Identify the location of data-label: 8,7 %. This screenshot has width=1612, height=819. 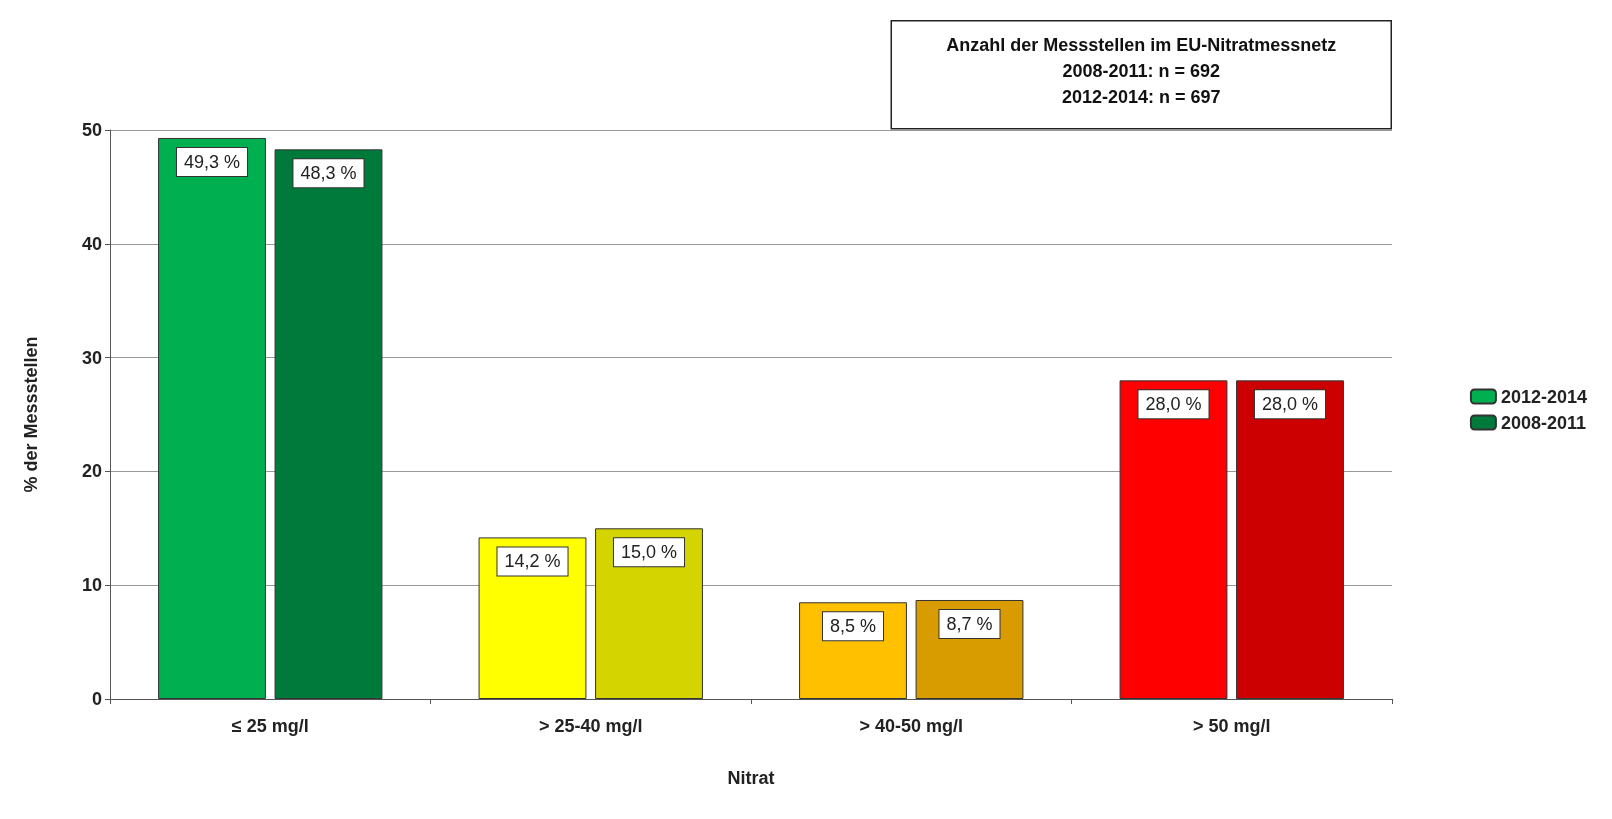
(969, 623).